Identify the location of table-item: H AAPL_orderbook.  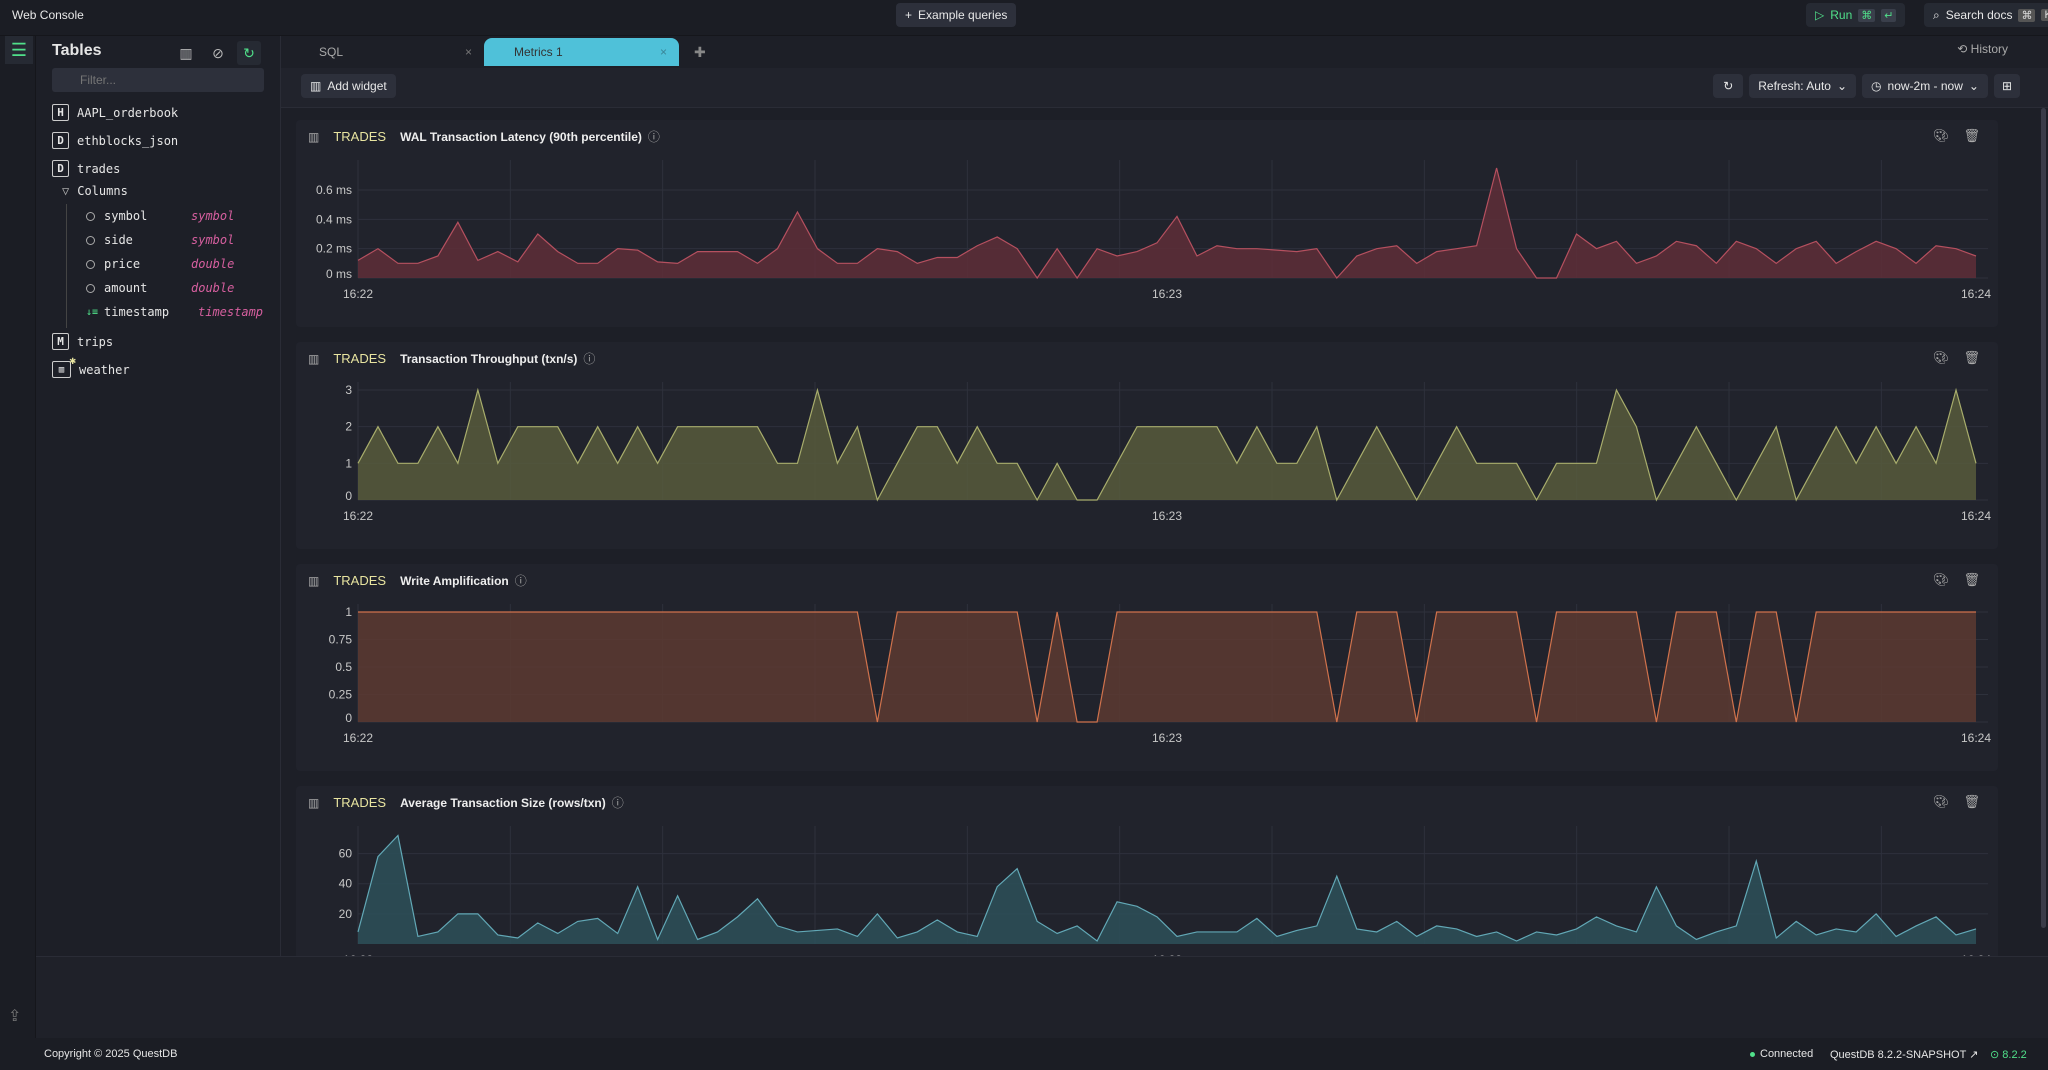
(115, 112).